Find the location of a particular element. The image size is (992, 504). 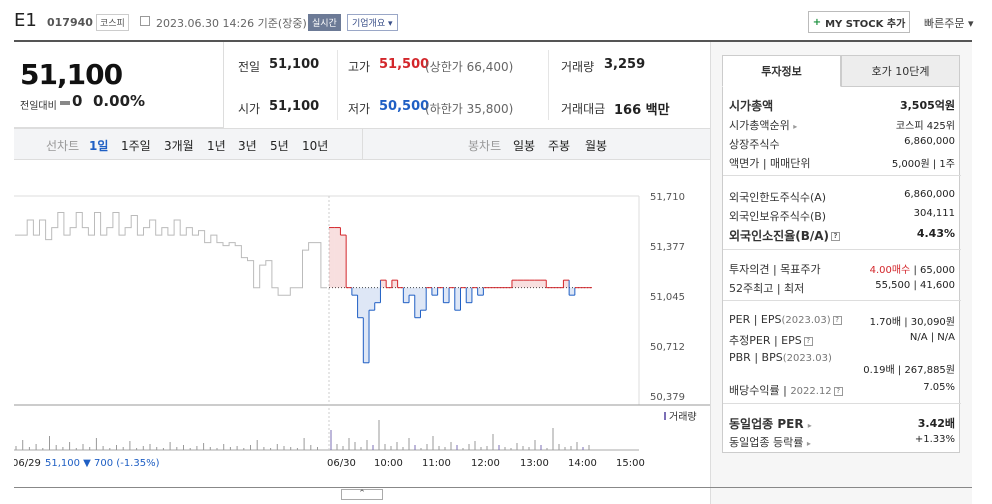

volume-legend-icon is located at coordinates (665, 416).